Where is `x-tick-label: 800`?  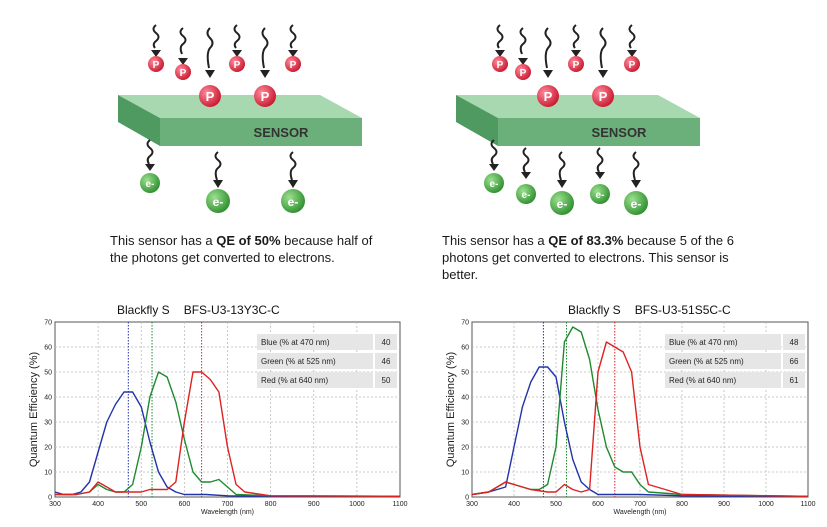
x-tick-label: 800 is located at coordinates (271, 504).